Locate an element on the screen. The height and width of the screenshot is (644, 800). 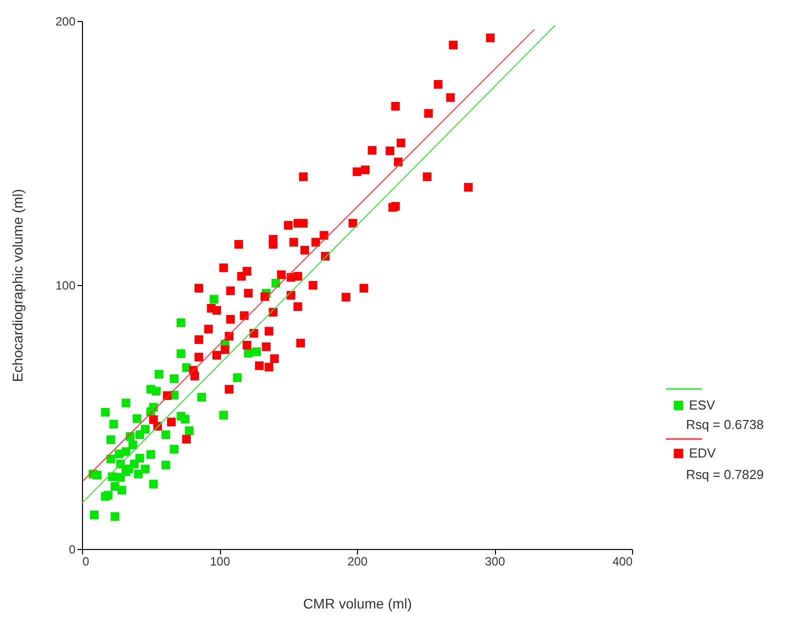
x-tick-label: 200 is located at coordinates (357, 561).